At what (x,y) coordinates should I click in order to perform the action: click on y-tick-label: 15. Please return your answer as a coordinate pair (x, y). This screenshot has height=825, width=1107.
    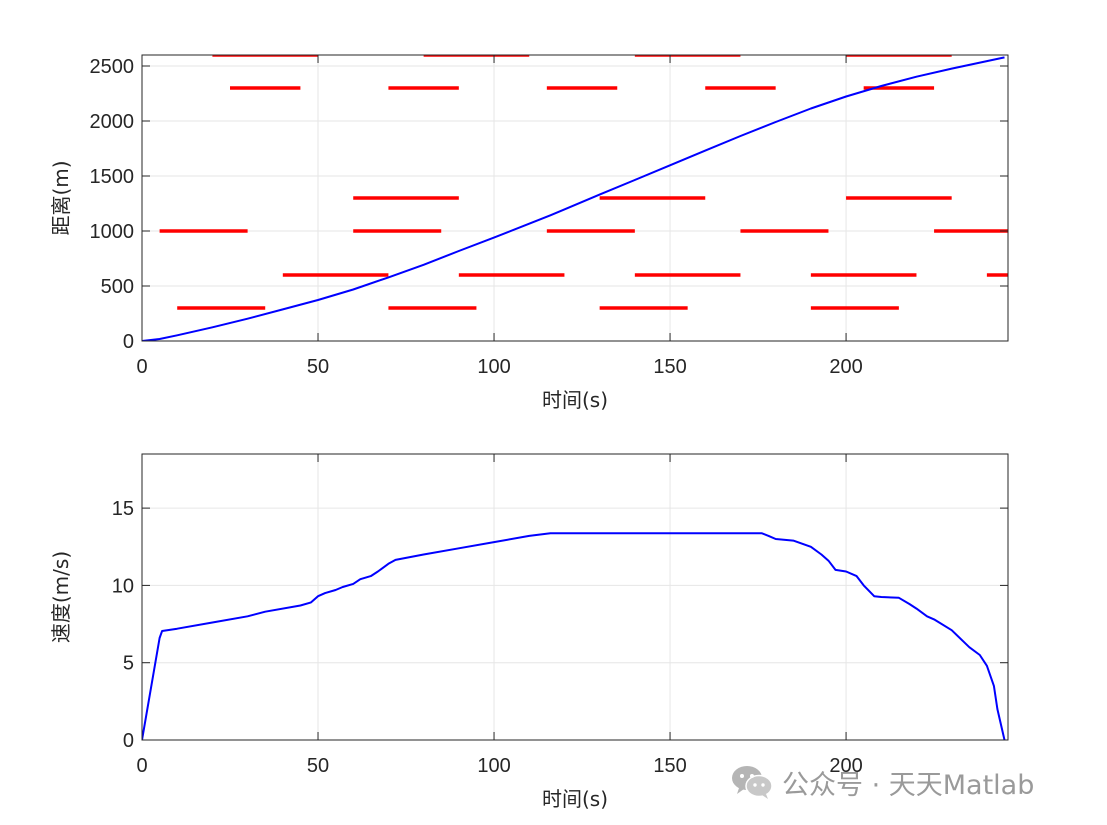
    Looking at the image, I should click on (123, 509).